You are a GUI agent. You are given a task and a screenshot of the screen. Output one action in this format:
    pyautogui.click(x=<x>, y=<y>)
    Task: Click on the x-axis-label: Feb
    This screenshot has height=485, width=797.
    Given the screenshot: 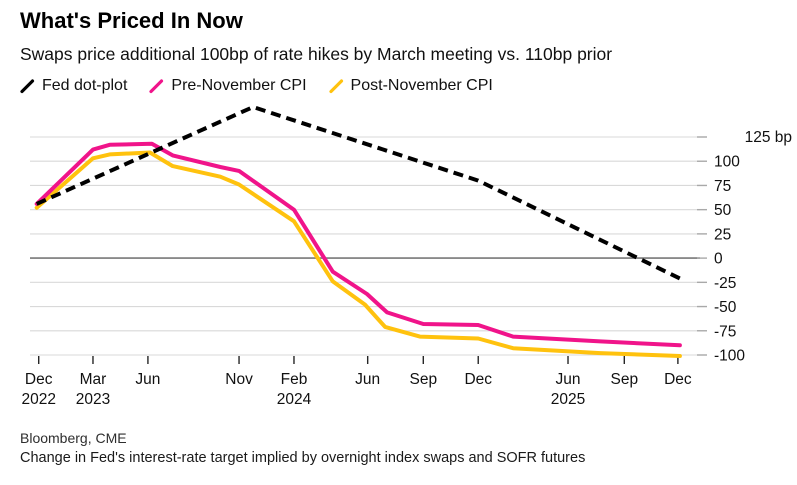 What is the action you would take?
    pyautogui.click(x=294, y=379)
    